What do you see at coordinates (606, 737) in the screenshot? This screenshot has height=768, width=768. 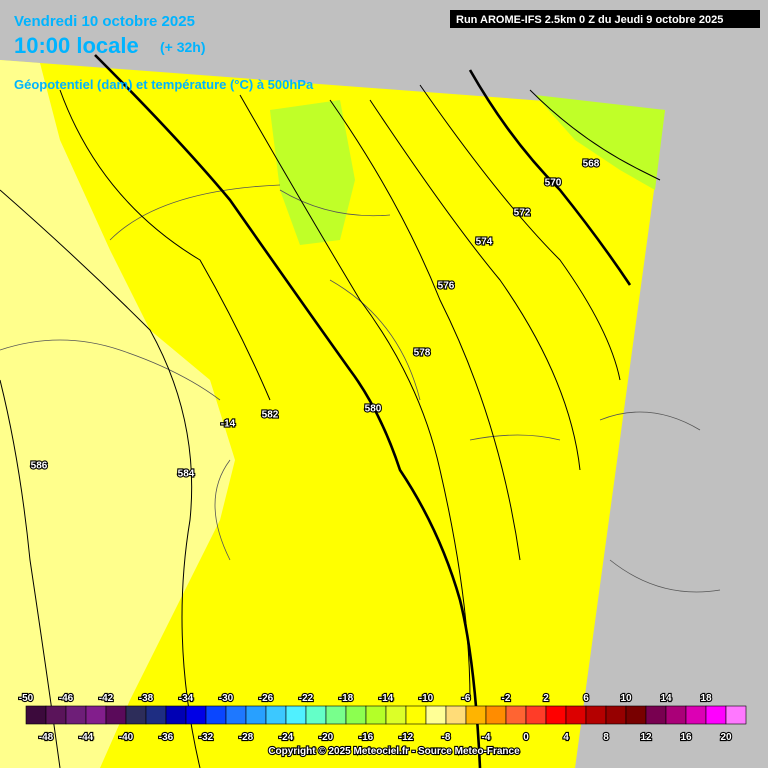 I see `colorbar-label: 8` at bounding box center [606, 737].